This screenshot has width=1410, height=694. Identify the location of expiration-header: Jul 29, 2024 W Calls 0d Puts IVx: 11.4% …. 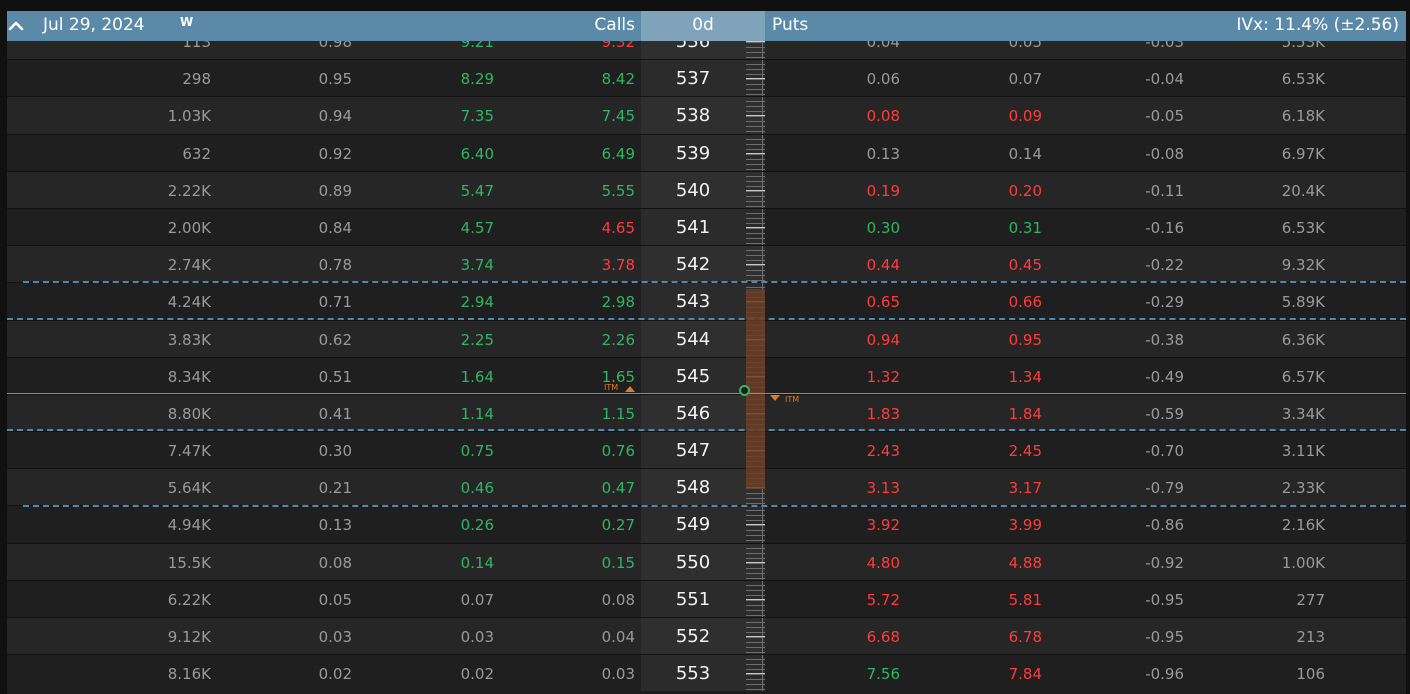
(706, 26).